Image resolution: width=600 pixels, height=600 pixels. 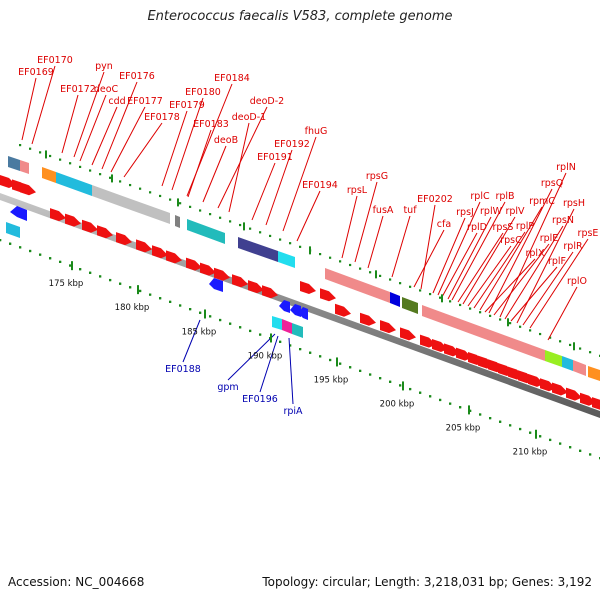 I want to click on forward-gene-label: rplO, so click(x=577, y=281).